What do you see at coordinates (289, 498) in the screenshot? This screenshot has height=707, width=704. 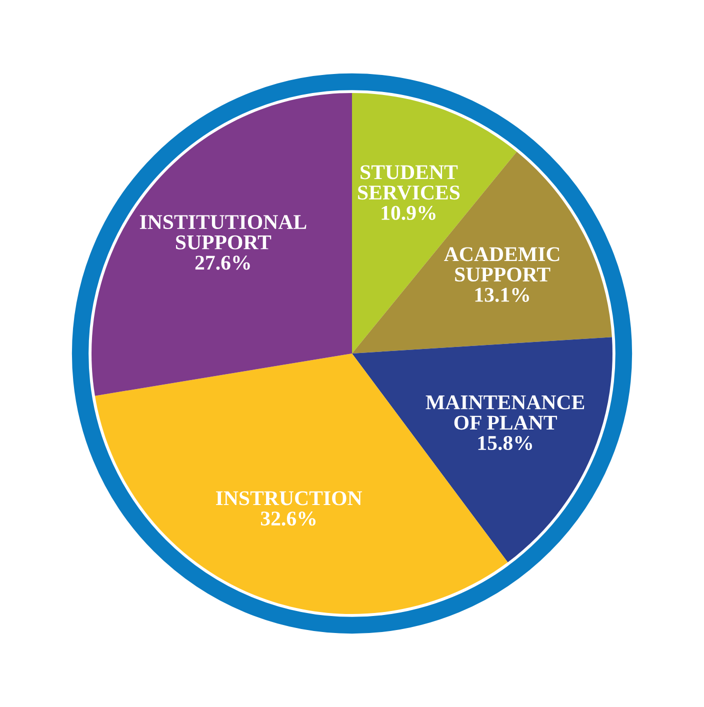 I see `slice-label: INSTRUCTION` at bounding box center [289, 498].